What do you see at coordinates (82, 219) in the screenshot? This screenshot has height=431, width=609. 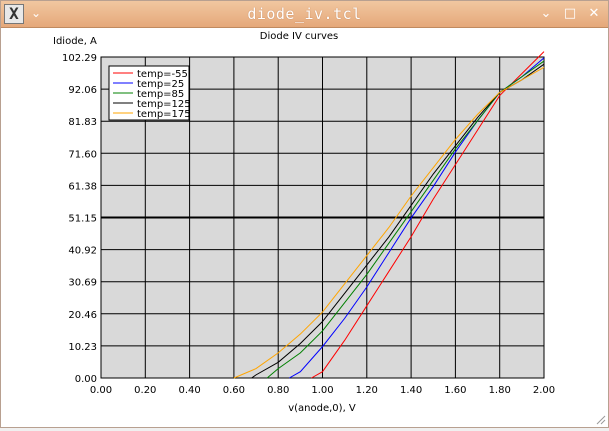 I see `y-tick-label: 51.15` at bounding box center [82, 219].